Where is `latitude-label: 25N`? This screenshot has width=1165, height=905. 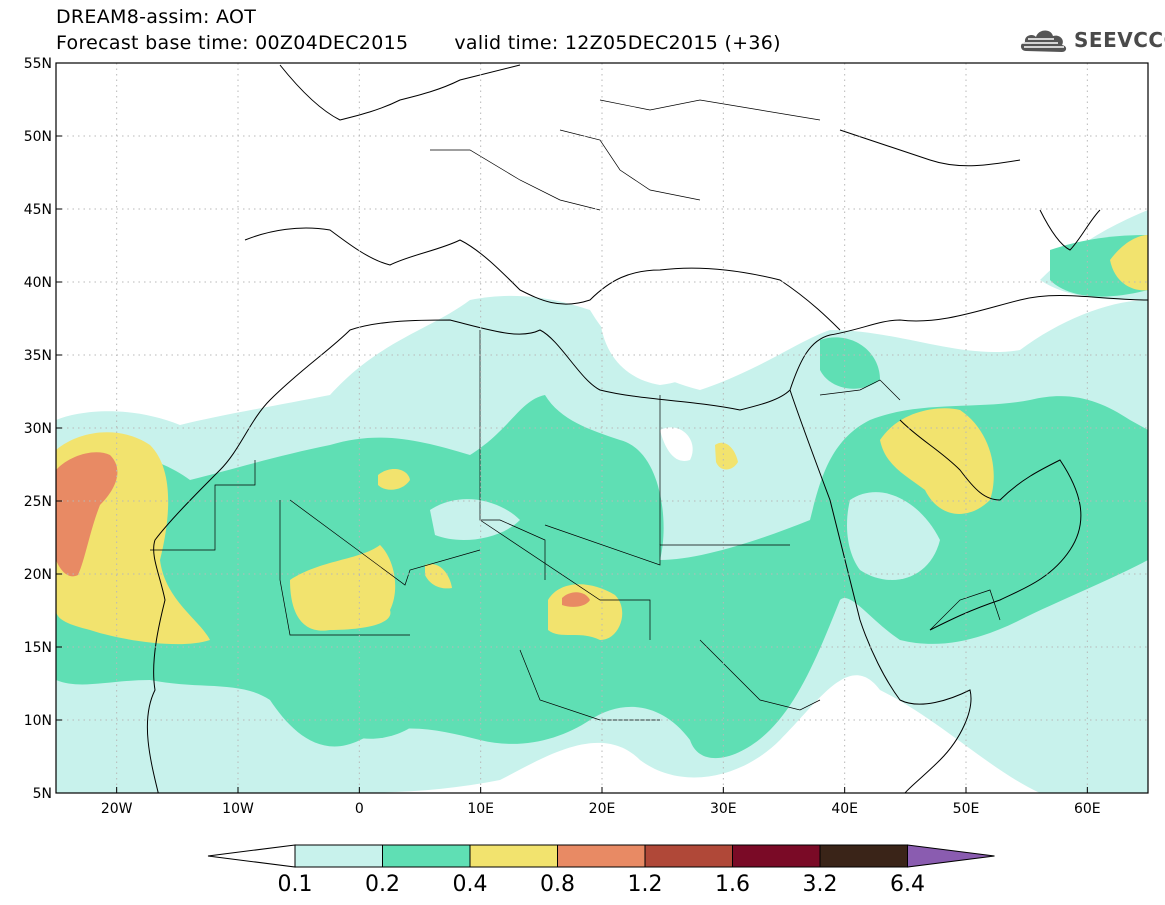
latitude-label: 25N is located at coordinates (38, 502).